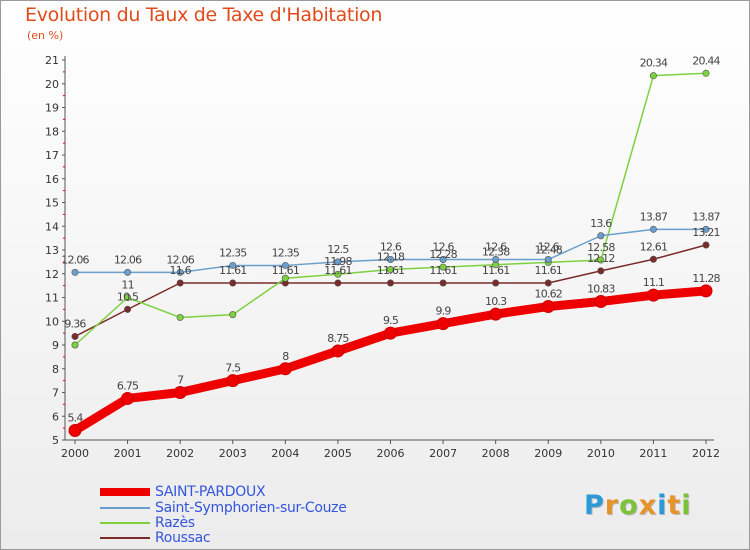 Image resolution: width=750 pixels, height=550 pixels. I want to click on x-tick-label: 2000, so click(75, 453).